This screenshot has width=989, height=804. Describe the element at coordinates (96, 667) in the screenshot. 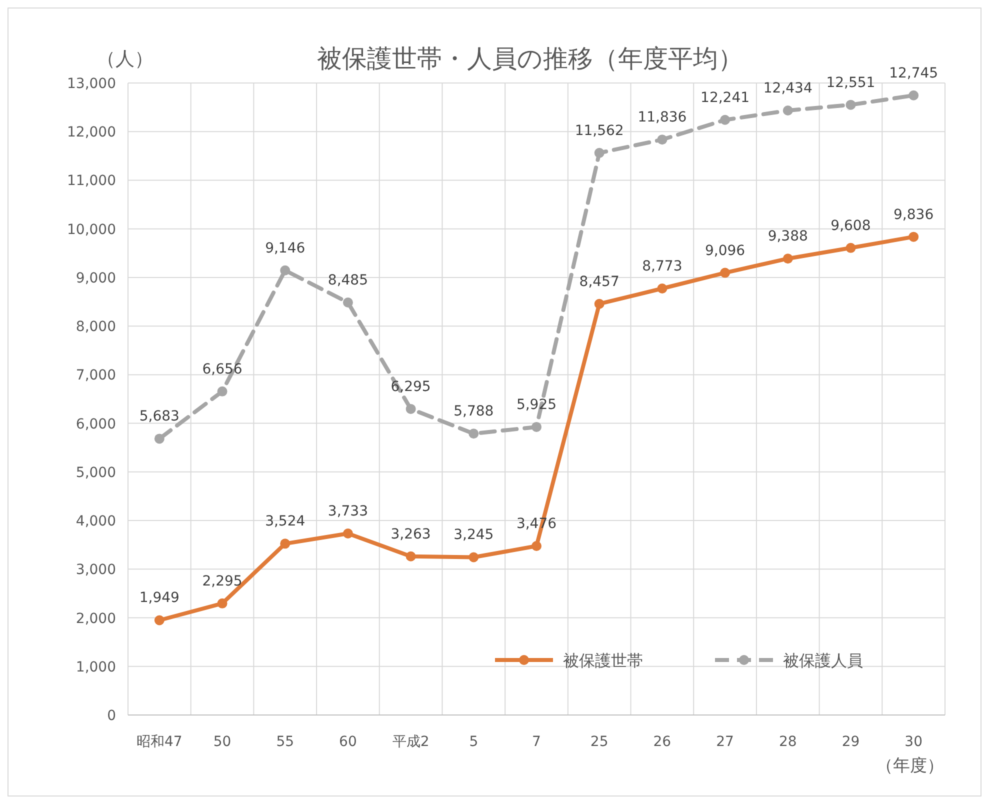

I see `y-tick-label: 1,000` at that location.